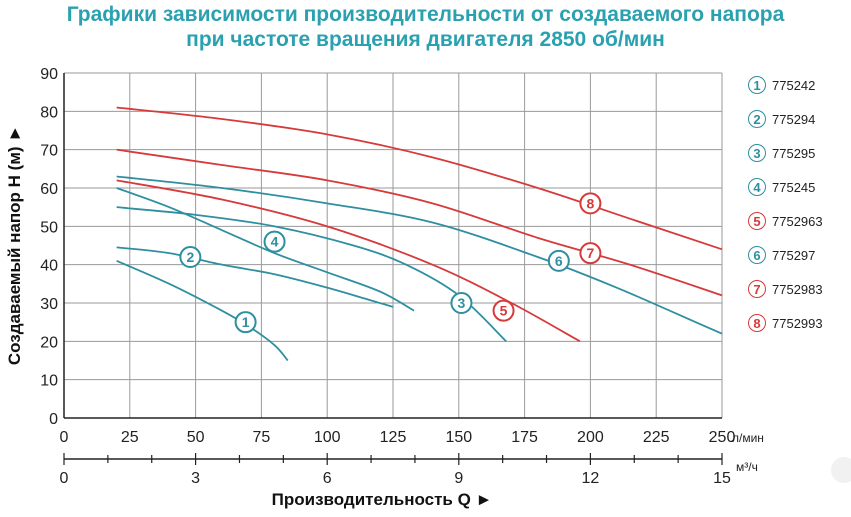  What do you see at coordinates (656, 437) in the screenshot?
I see `x-tick-label: 225` at bounding box center [656, 437].